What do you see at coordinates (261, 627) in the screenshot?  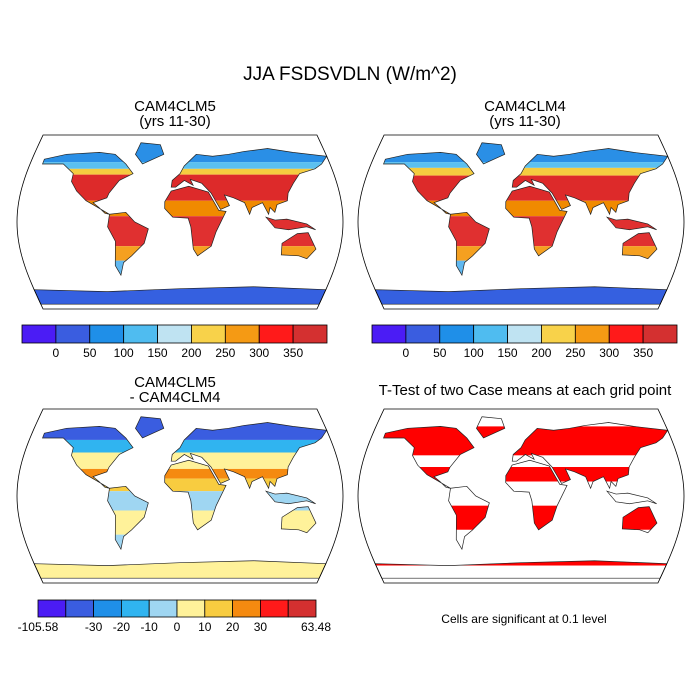 I see `colorbar-label: 30` at bounding box center [261, 627].